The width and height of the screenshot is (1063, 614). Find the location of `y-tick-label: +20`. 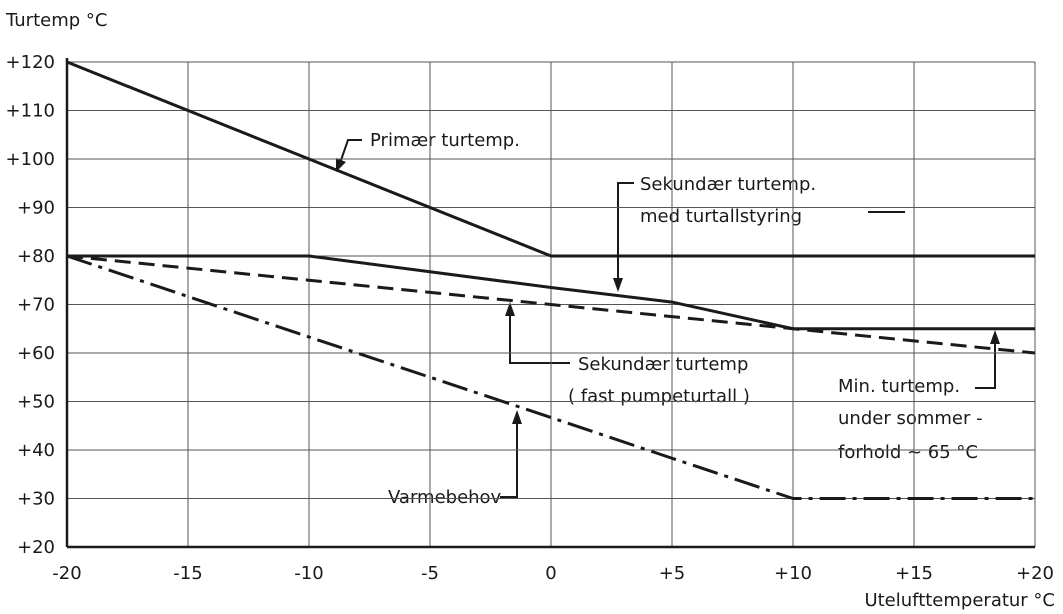

y-tick-label: +20 is located at coordinates (36, 547).